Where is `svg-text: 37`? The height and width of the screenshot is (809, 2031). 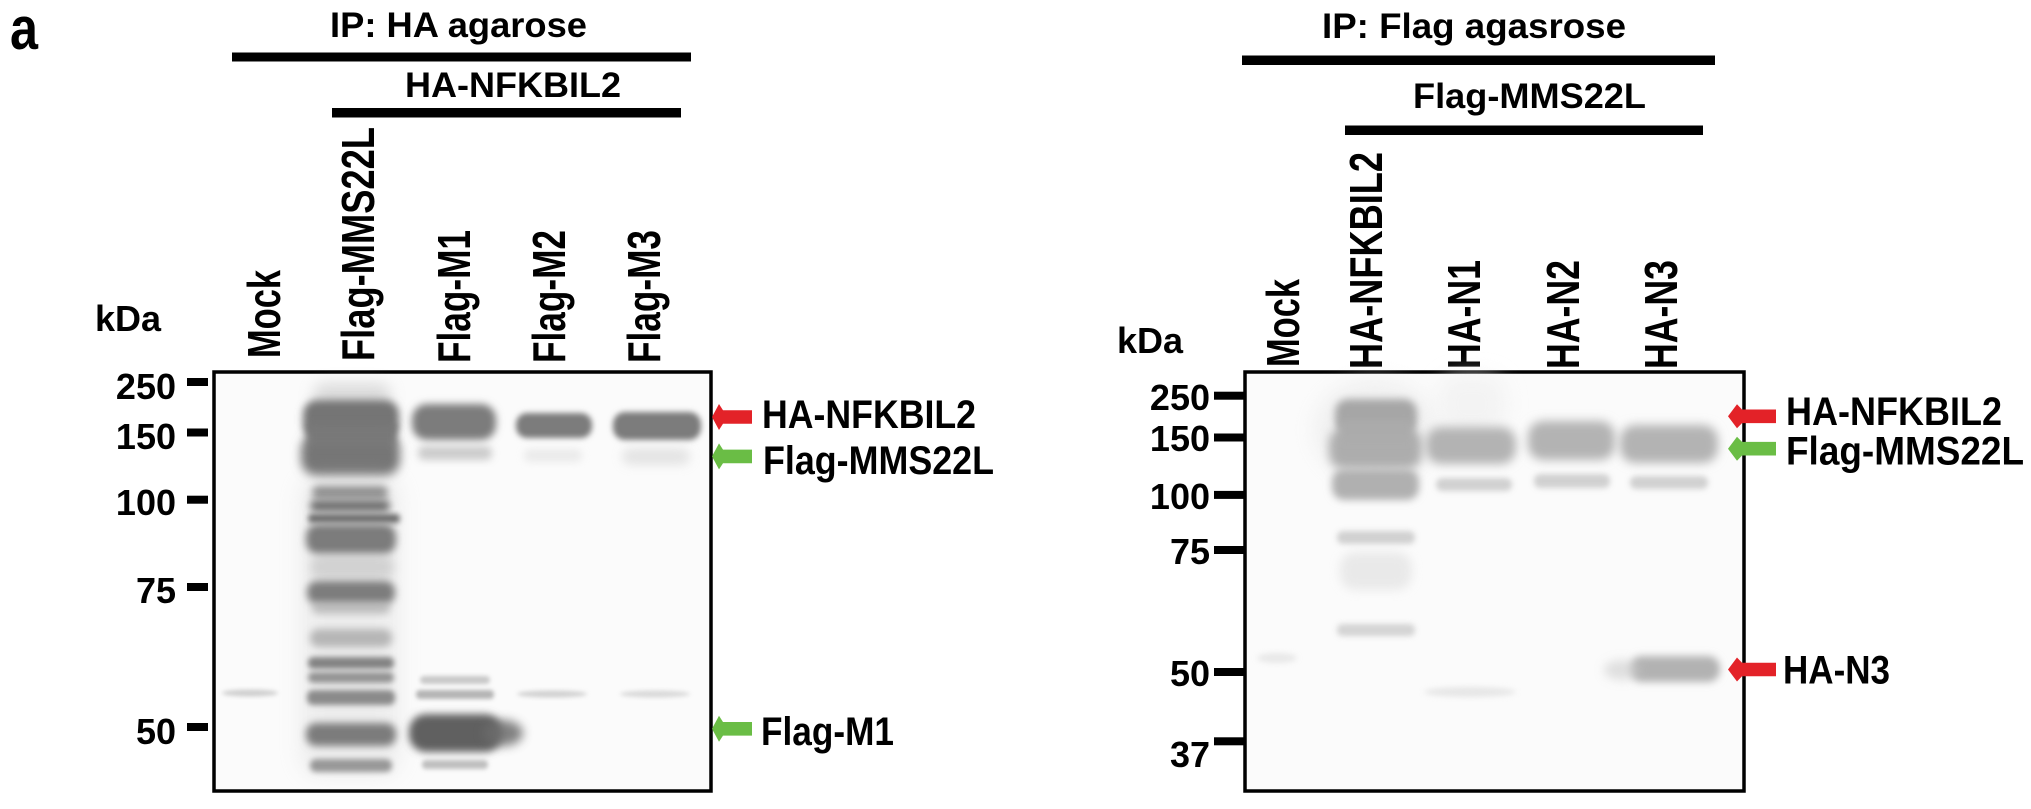 svg-text: 37 is located at coordinates (1190, 754).